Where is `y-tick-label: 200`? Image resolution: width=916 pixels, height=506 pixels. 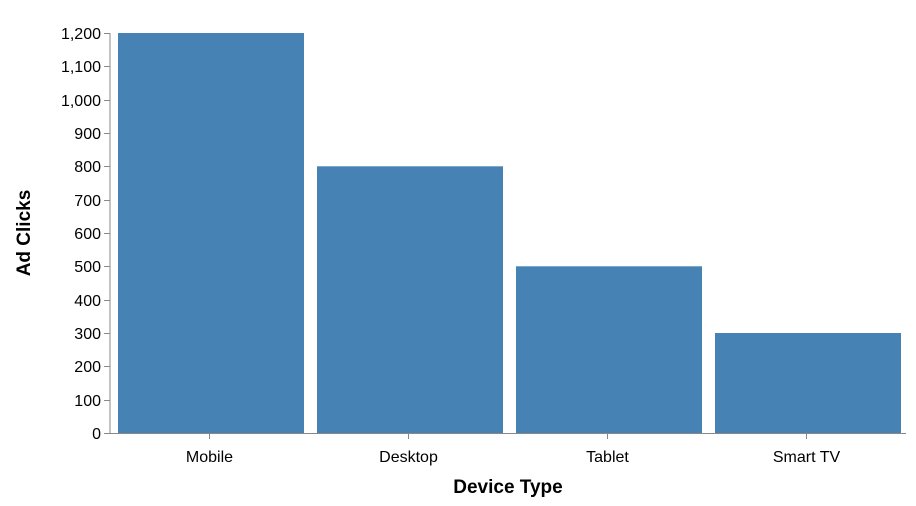
y-tick-label: 200 is located at coordinates (87, 367).